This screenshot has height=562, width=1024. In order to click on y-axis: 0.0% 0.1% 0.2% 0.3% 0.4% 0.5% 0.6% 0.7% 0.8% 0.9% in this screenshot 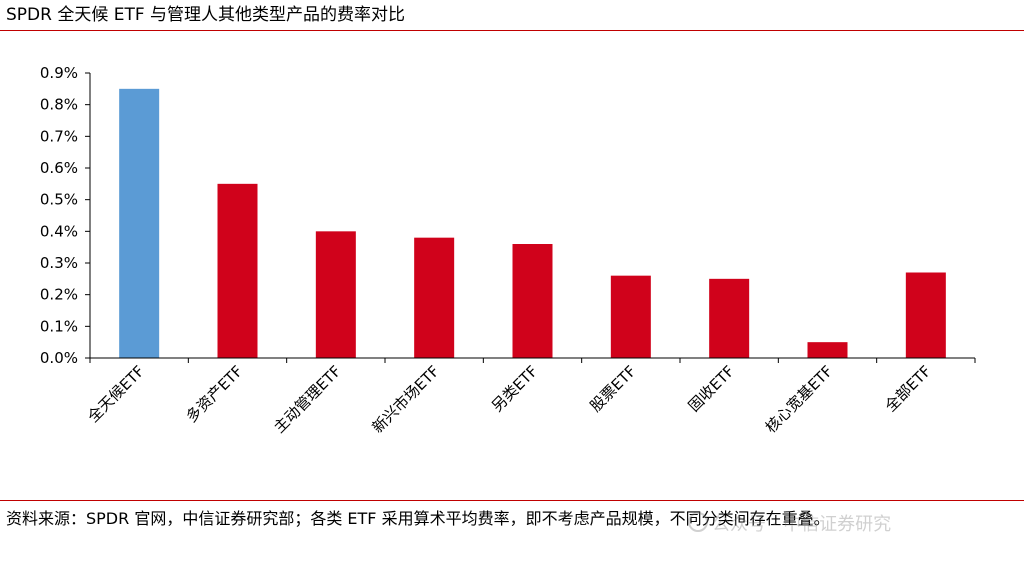, I will do `click(65, 215)`.